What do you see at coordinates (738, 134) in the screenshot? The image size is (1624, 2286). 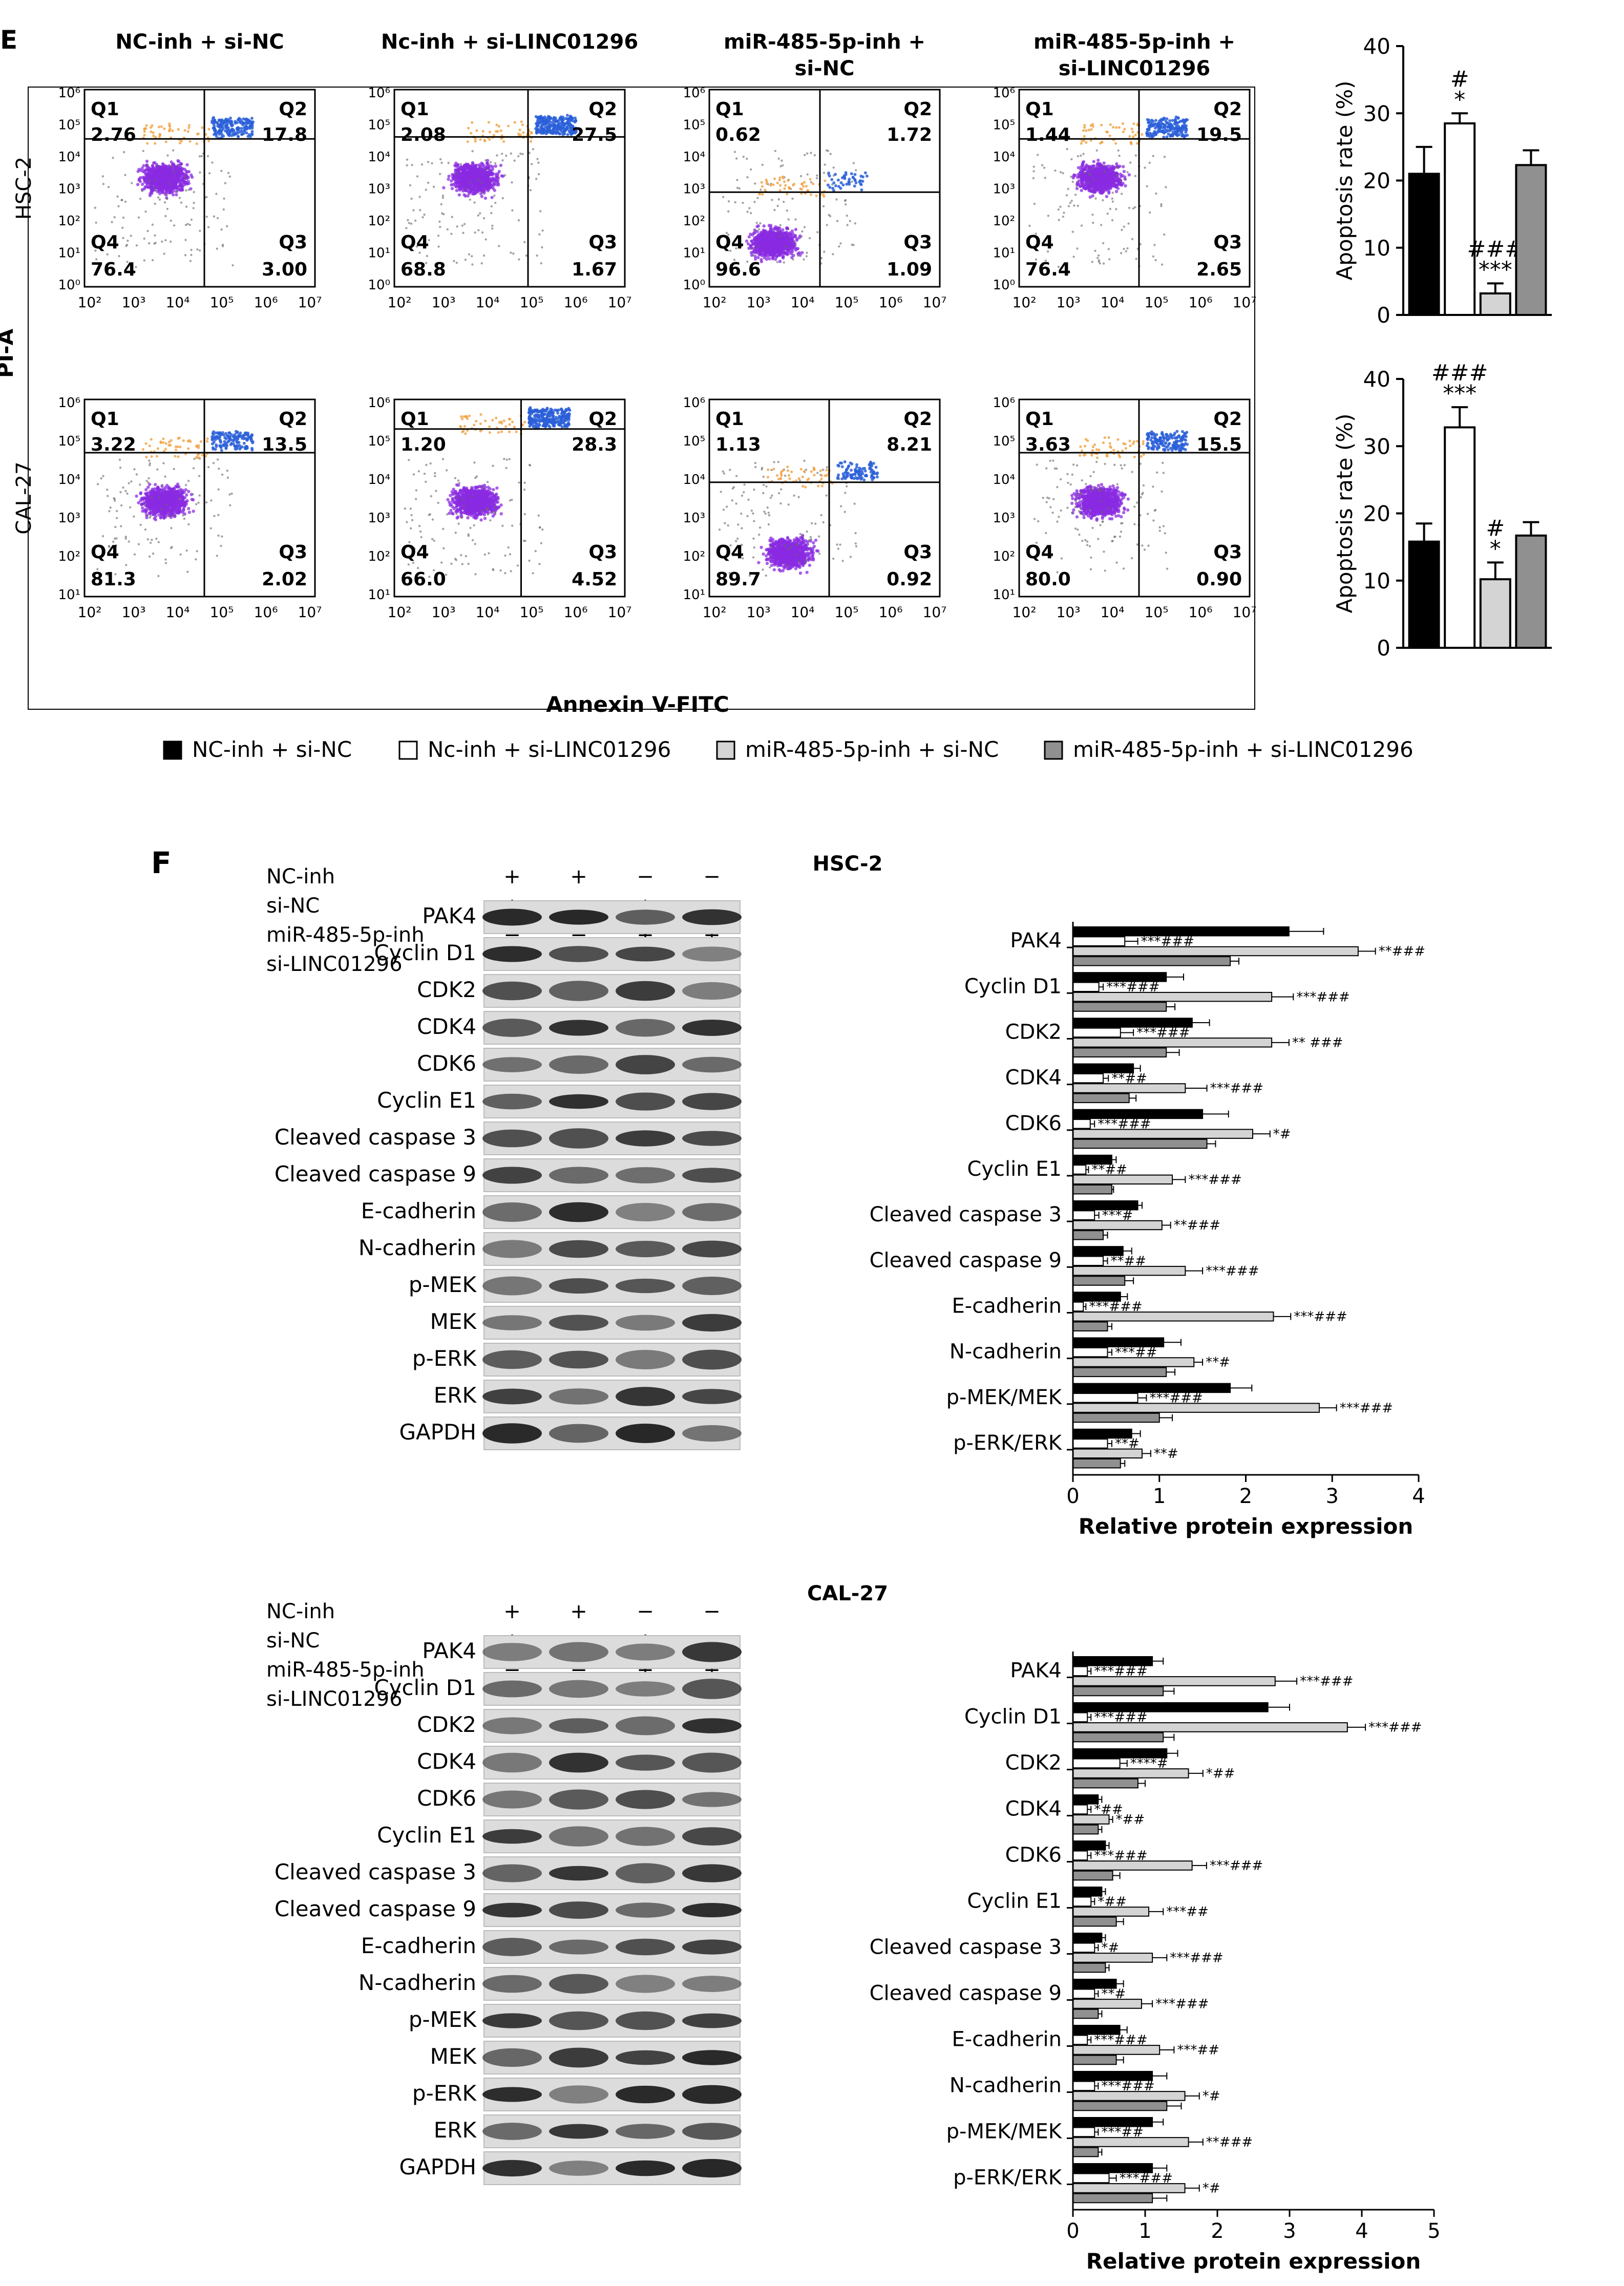 I see `quadrant-value: 0.62` at bounding box center [738, 134].